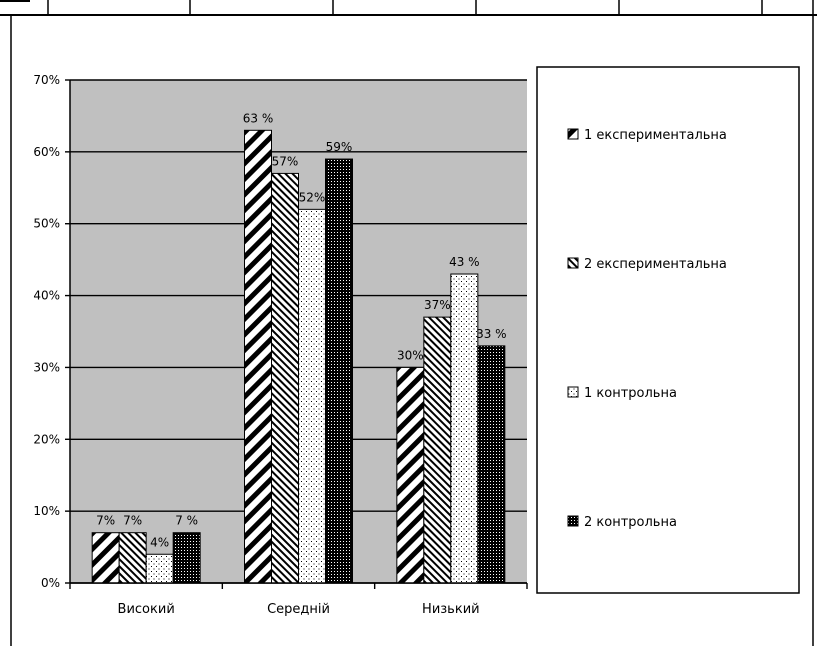 The image size is (817, 646). I want to click on data-label: 4%, so click(159, 542).